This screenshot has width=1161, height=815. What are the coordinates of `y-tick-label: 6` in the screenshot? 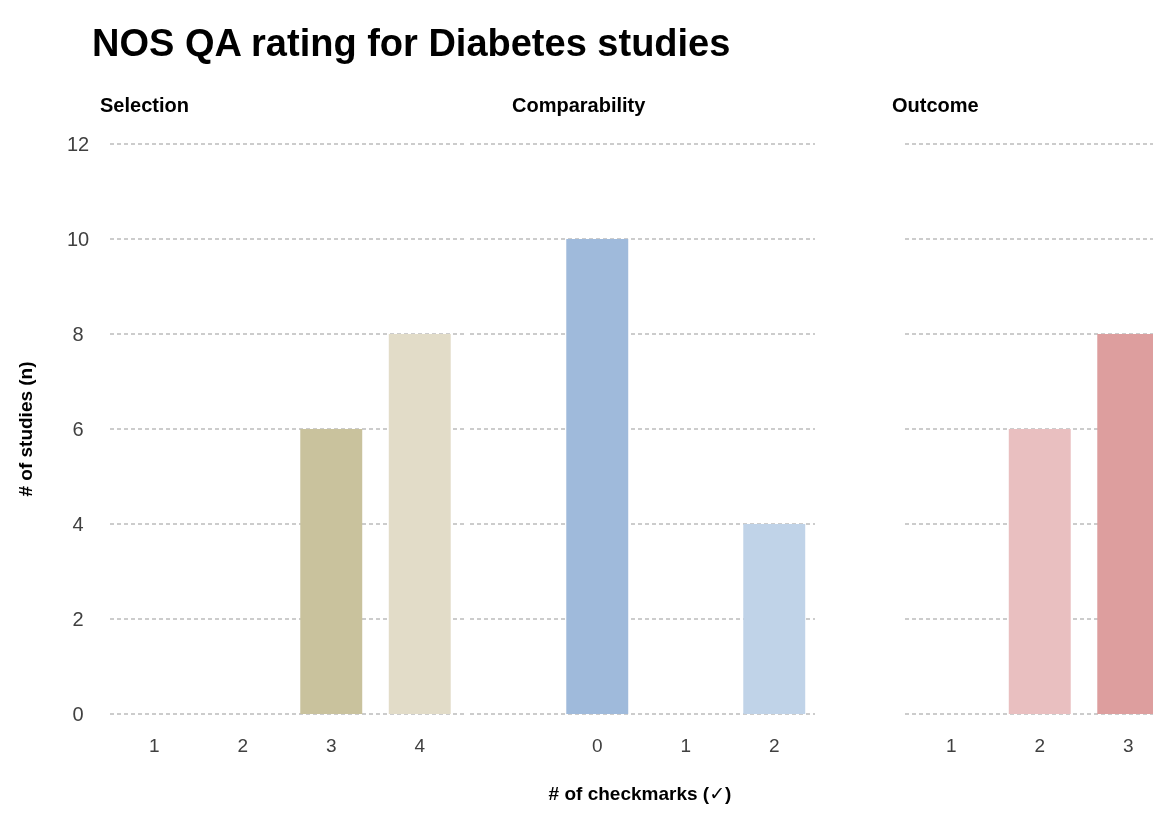 It's located at (78, 429).